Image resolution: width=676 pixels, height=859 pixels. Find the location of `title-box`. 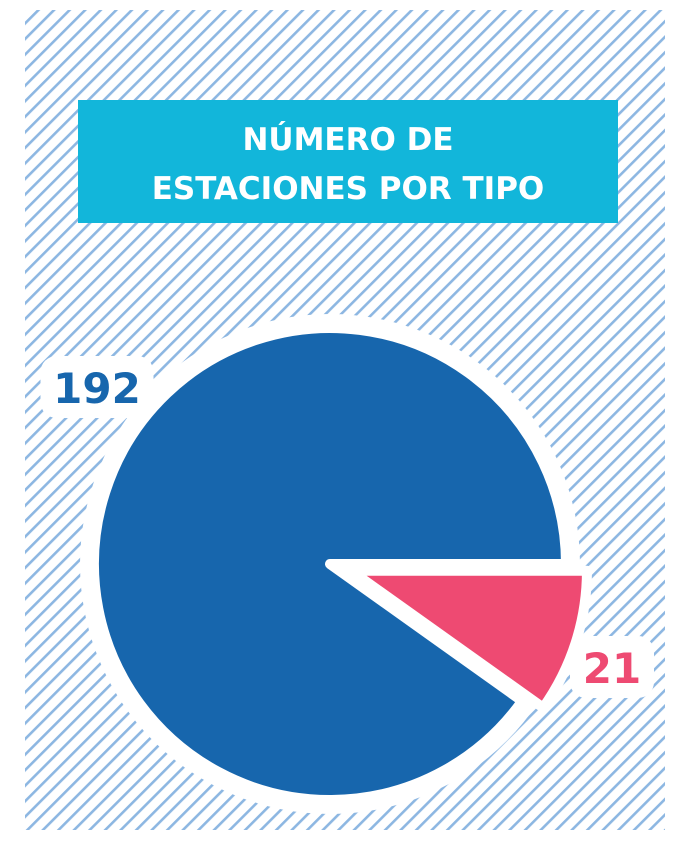

title-box is located at coordinates (348, 161).